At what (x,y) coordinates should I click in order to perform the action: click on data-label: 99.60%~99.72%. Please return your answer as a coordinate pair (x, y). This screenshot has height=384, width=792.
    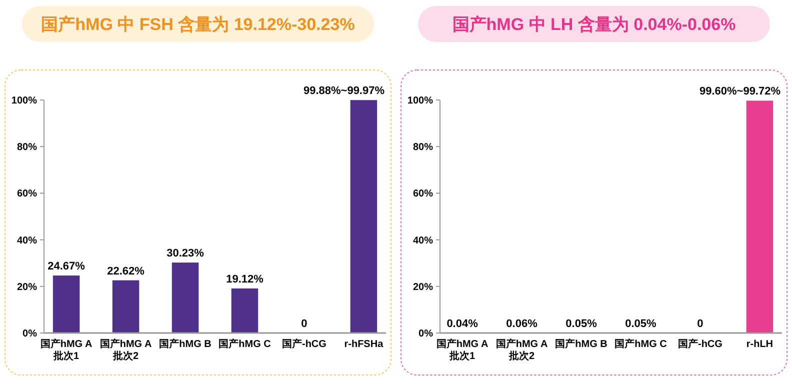
    Looking at the image, I should click on (740, 92).